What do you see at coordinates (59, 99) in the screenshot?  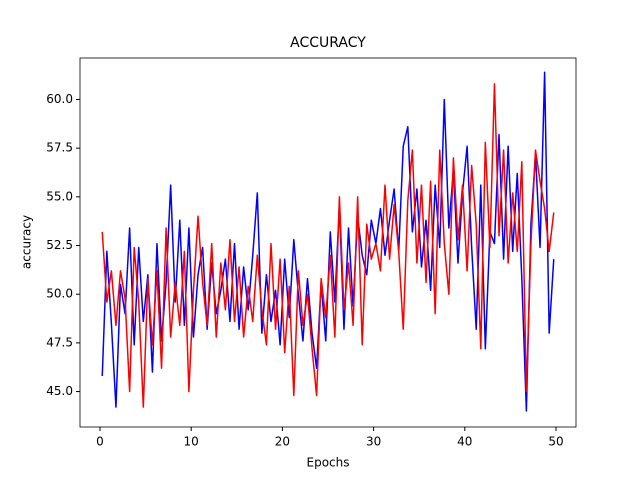 I see `y-tick-label: 60.0` at bounding box center [59, 99].